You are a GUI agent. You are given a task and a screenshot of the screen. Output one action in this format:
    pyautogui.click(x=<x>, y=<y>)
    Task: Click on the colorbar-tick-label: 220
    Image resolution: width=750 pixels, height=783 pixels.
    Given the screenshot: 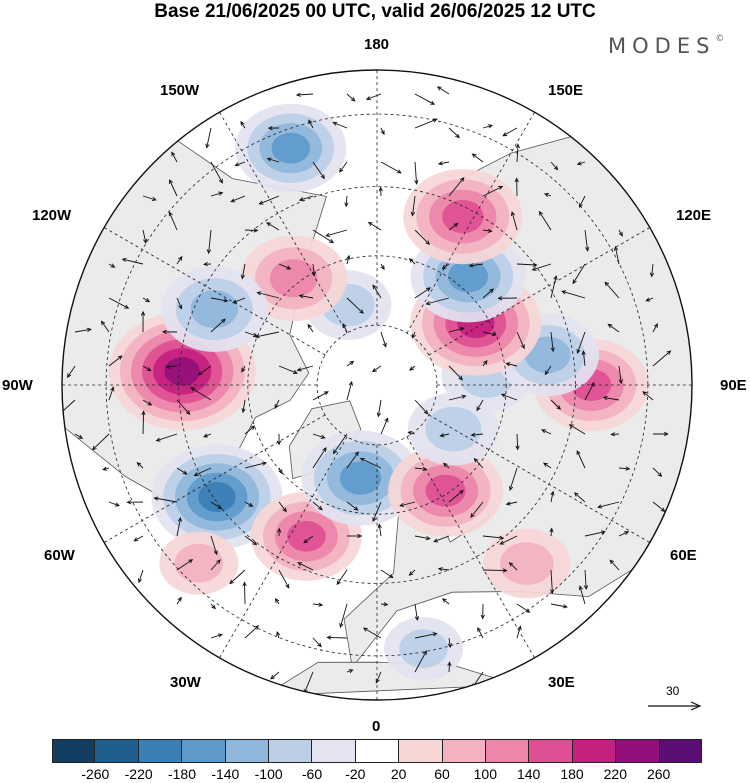 What is the action you would take?
    pyautogui.click(x=615, y=774)
    